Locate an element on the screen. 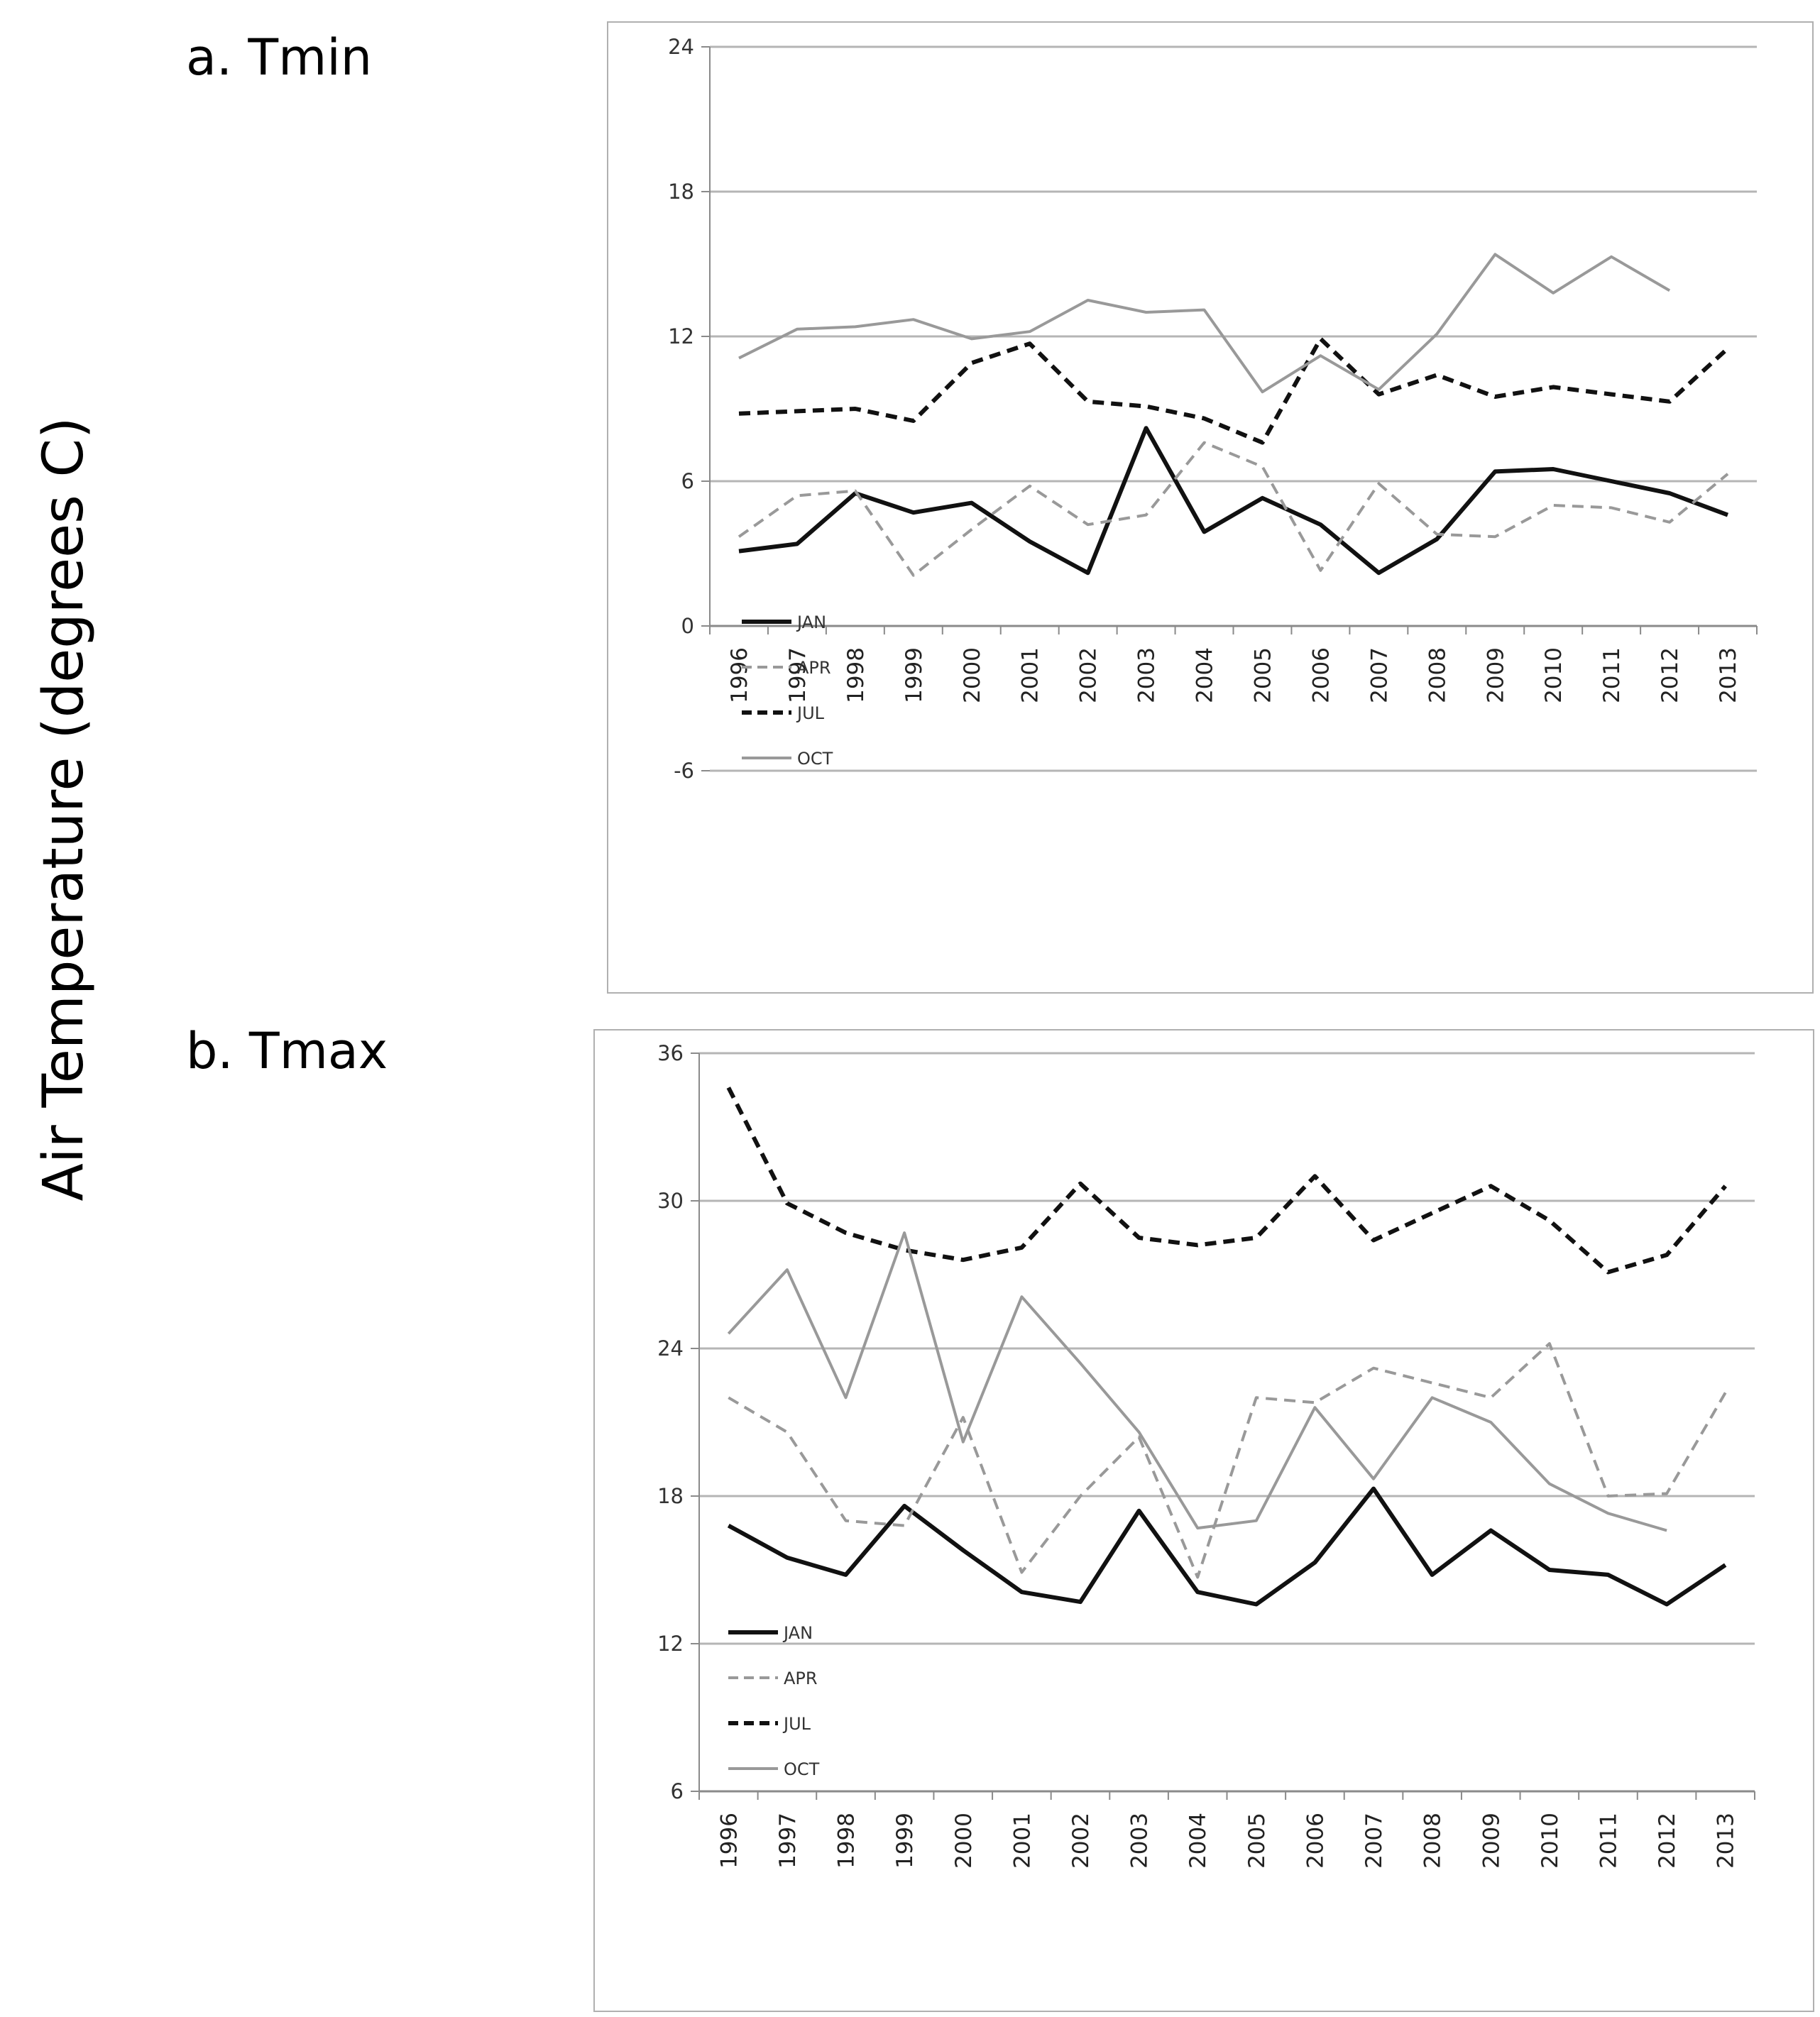 The width and height of the screenshot is (1820, 2017). y-axis-label-container: Air Temperature (degrees C) is located at coordinates (64, 809).